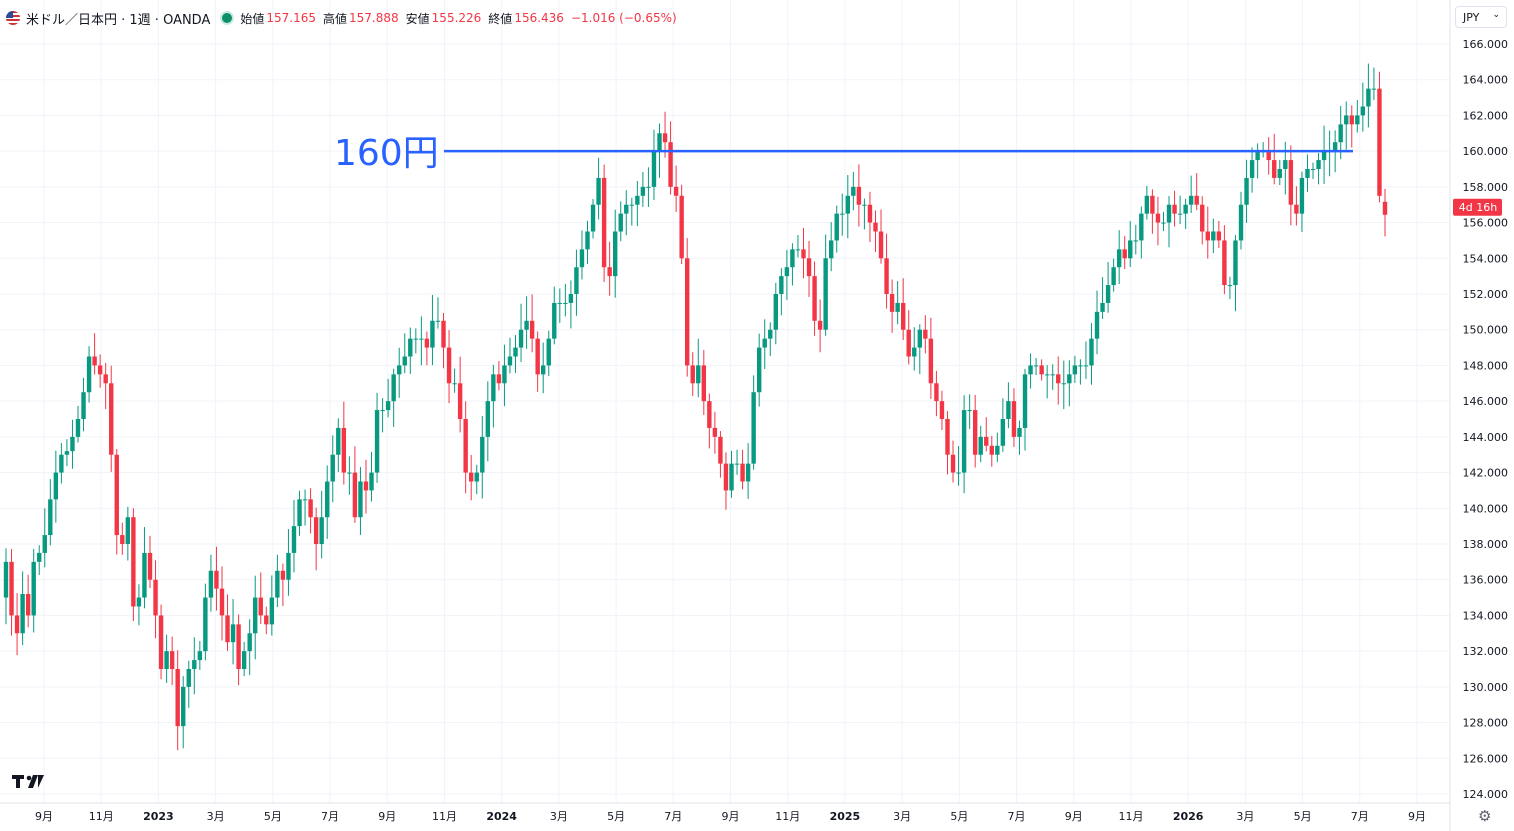 The height and width of the screenshot is (831, 1514). I want to click on annotation-160: 160円, so click(843, 153).